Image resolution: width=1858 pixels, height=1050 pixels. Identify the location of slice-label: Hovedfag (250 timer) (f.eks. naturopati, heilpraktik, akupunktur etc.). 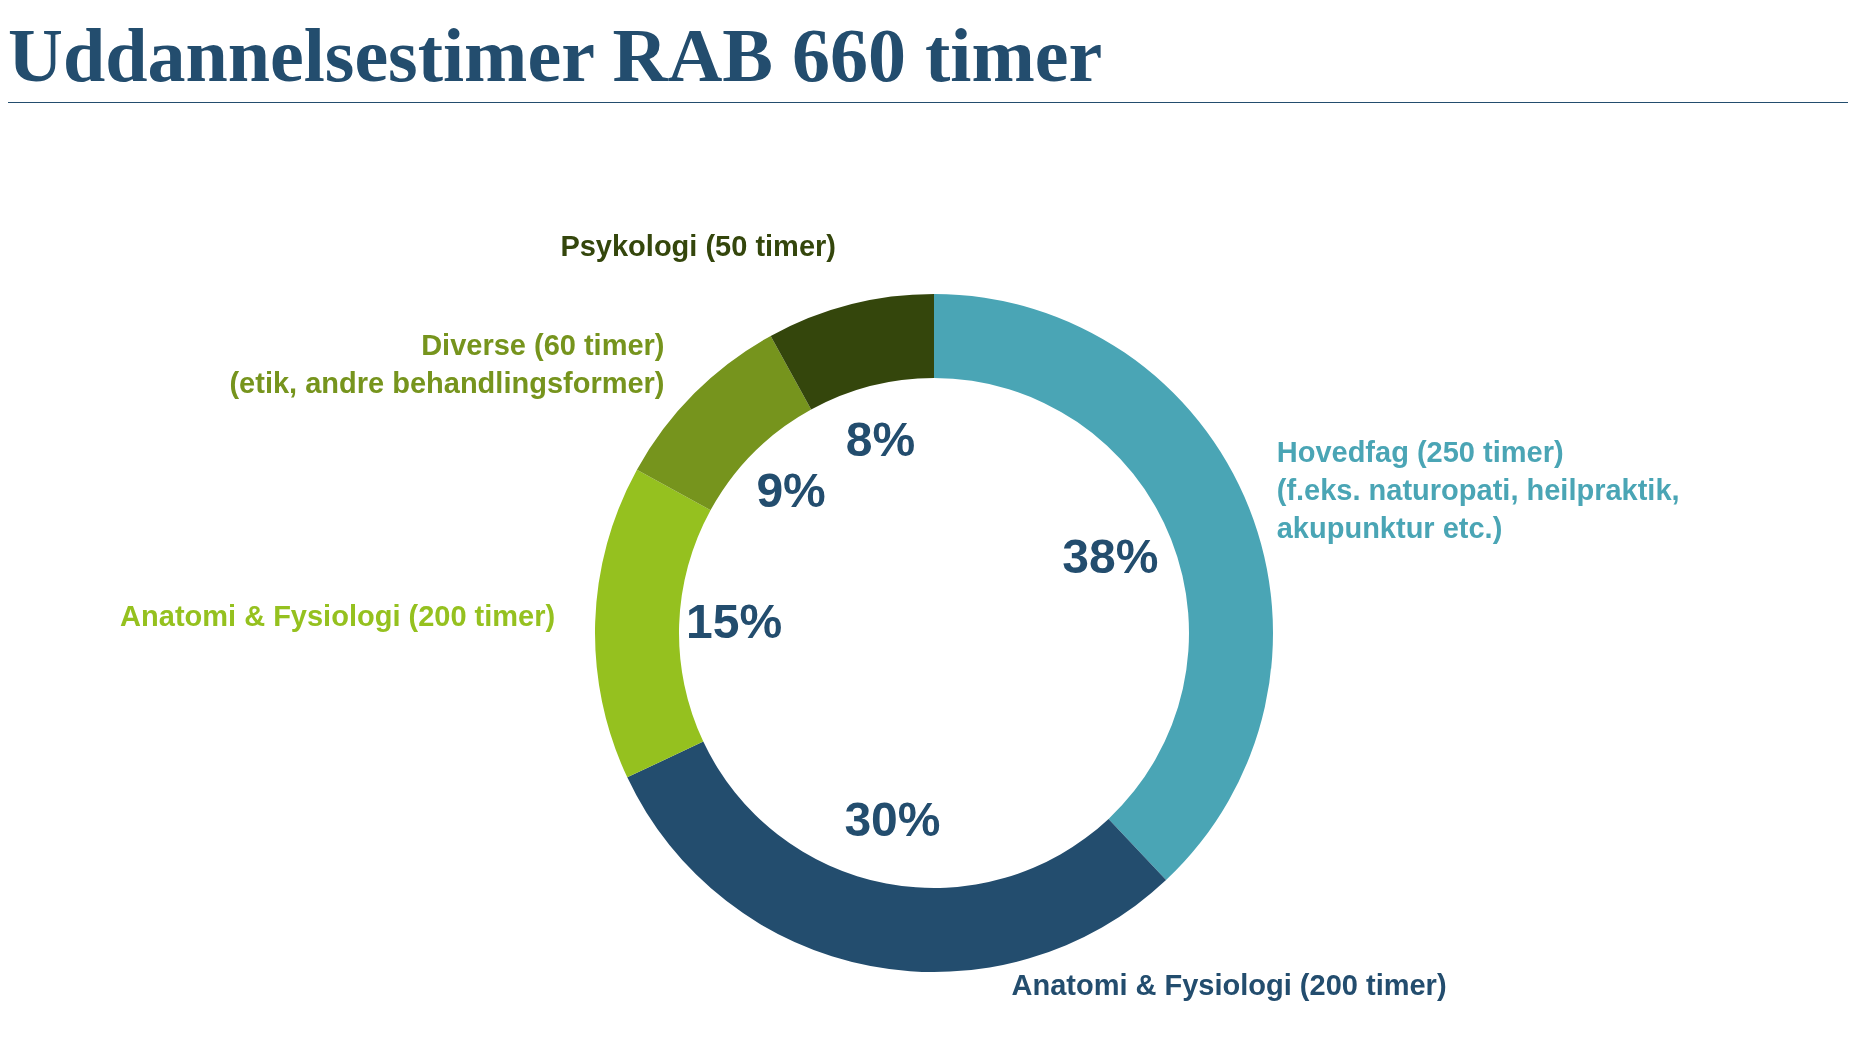
(1478, 490).